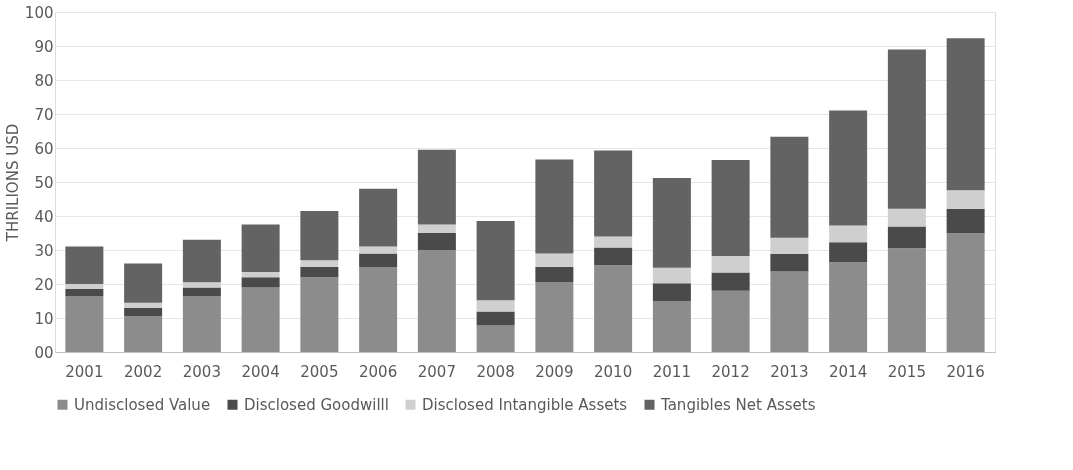 The height and width of the screenshot is (470, 1073). I want to click on y-tick-label: 80, so click(44, 80).